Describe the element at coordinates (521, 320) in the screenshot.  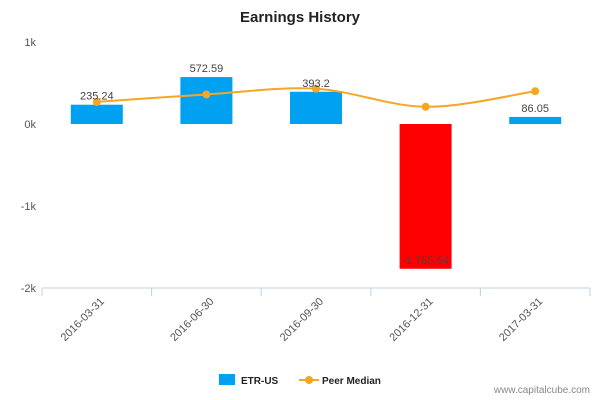
I see `x-tick-label: 2017-03-31` at that location.